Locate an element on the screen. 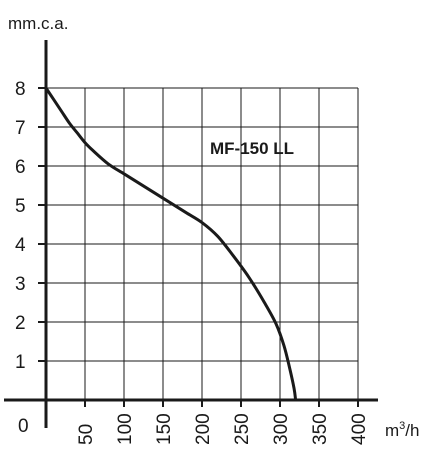 The image size is (447, 450). y-axis-unit-label: mm.c.a. is located at coordinates (38, 23).